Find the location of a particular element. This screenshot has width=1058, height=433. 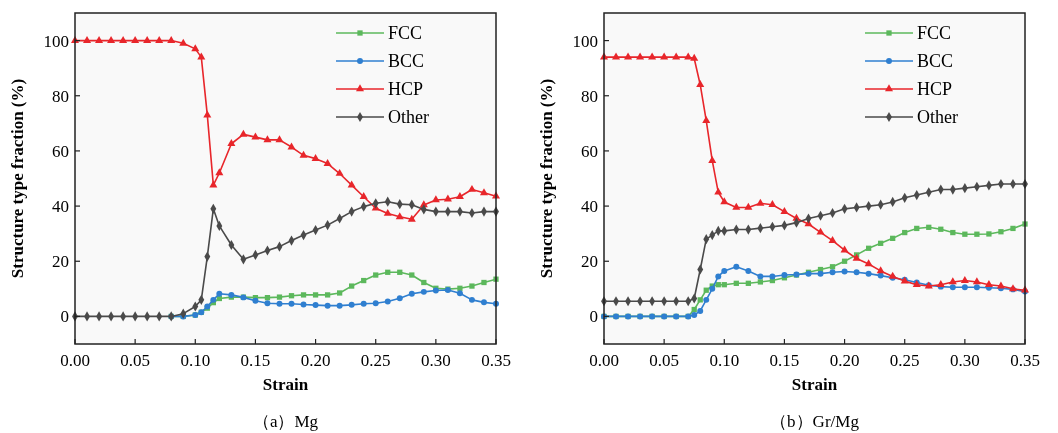

text: （b）Gr/Mg is located at coordinates (815, 421).